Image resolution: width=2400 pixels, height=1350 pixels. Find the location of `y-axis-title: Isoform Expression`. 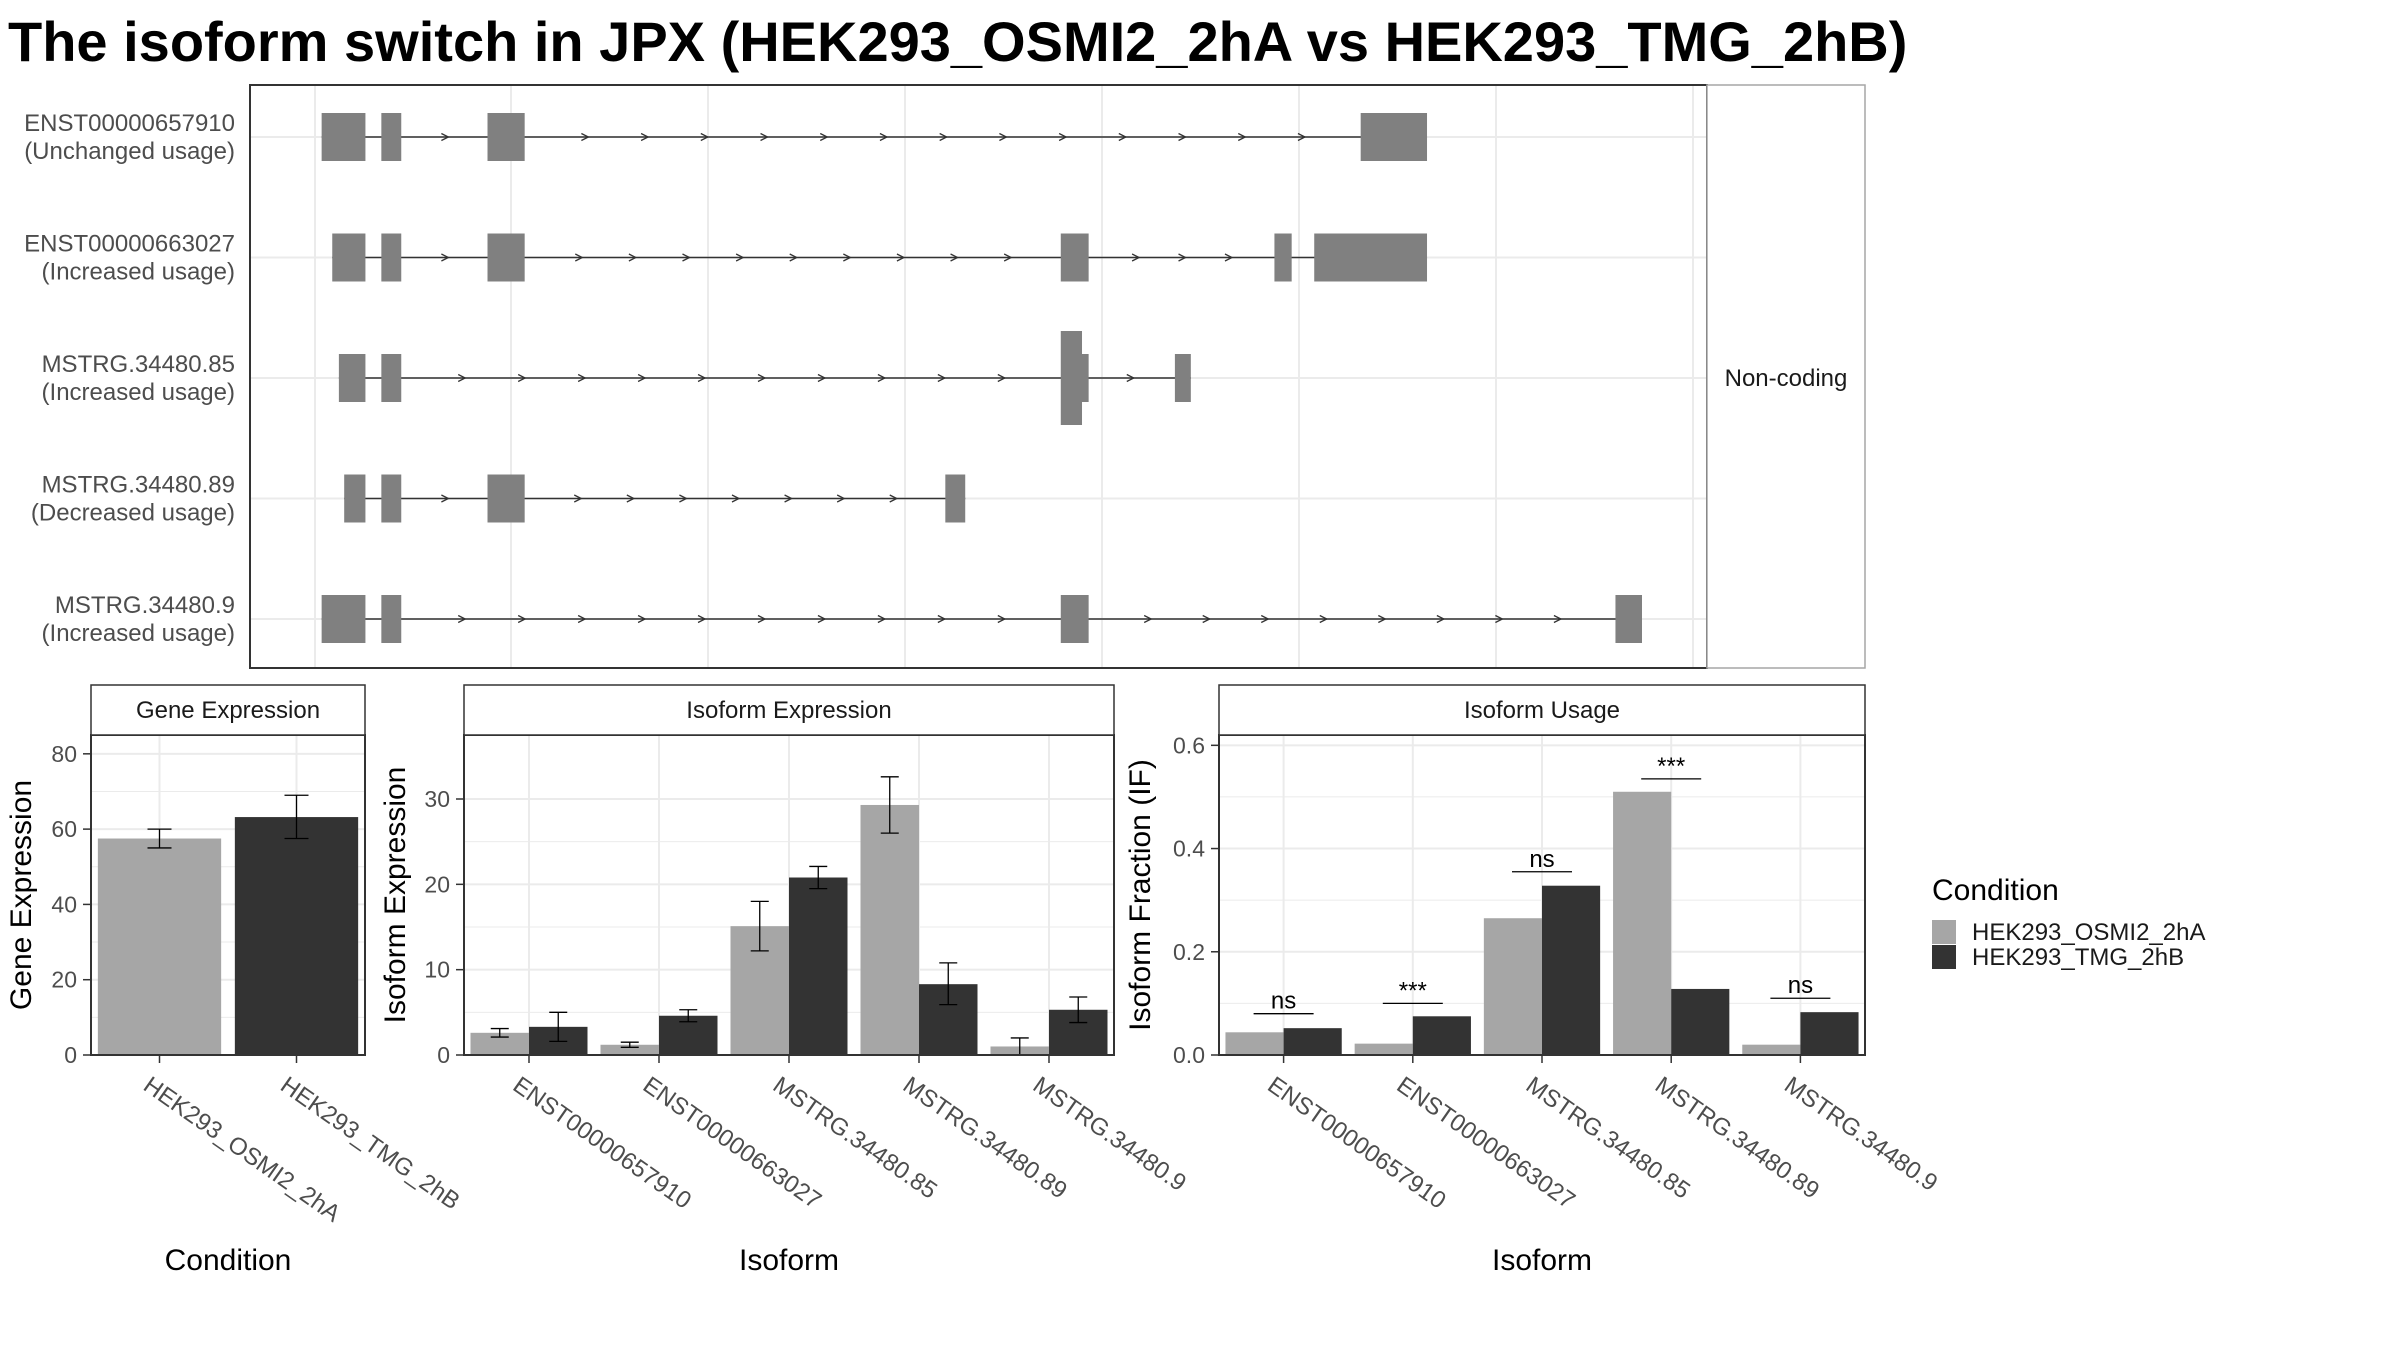

y-axis-title: Isoform Expression is located at coordinates (395, 895).